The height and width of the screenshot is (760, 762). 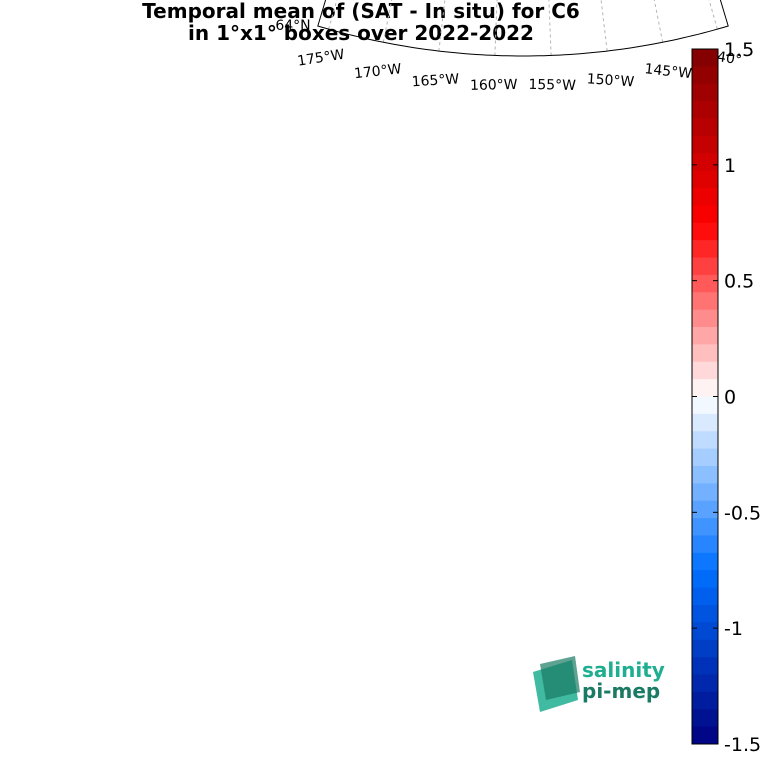 I want to click on longitude-label: 160°W, so click(x=494, y=85).